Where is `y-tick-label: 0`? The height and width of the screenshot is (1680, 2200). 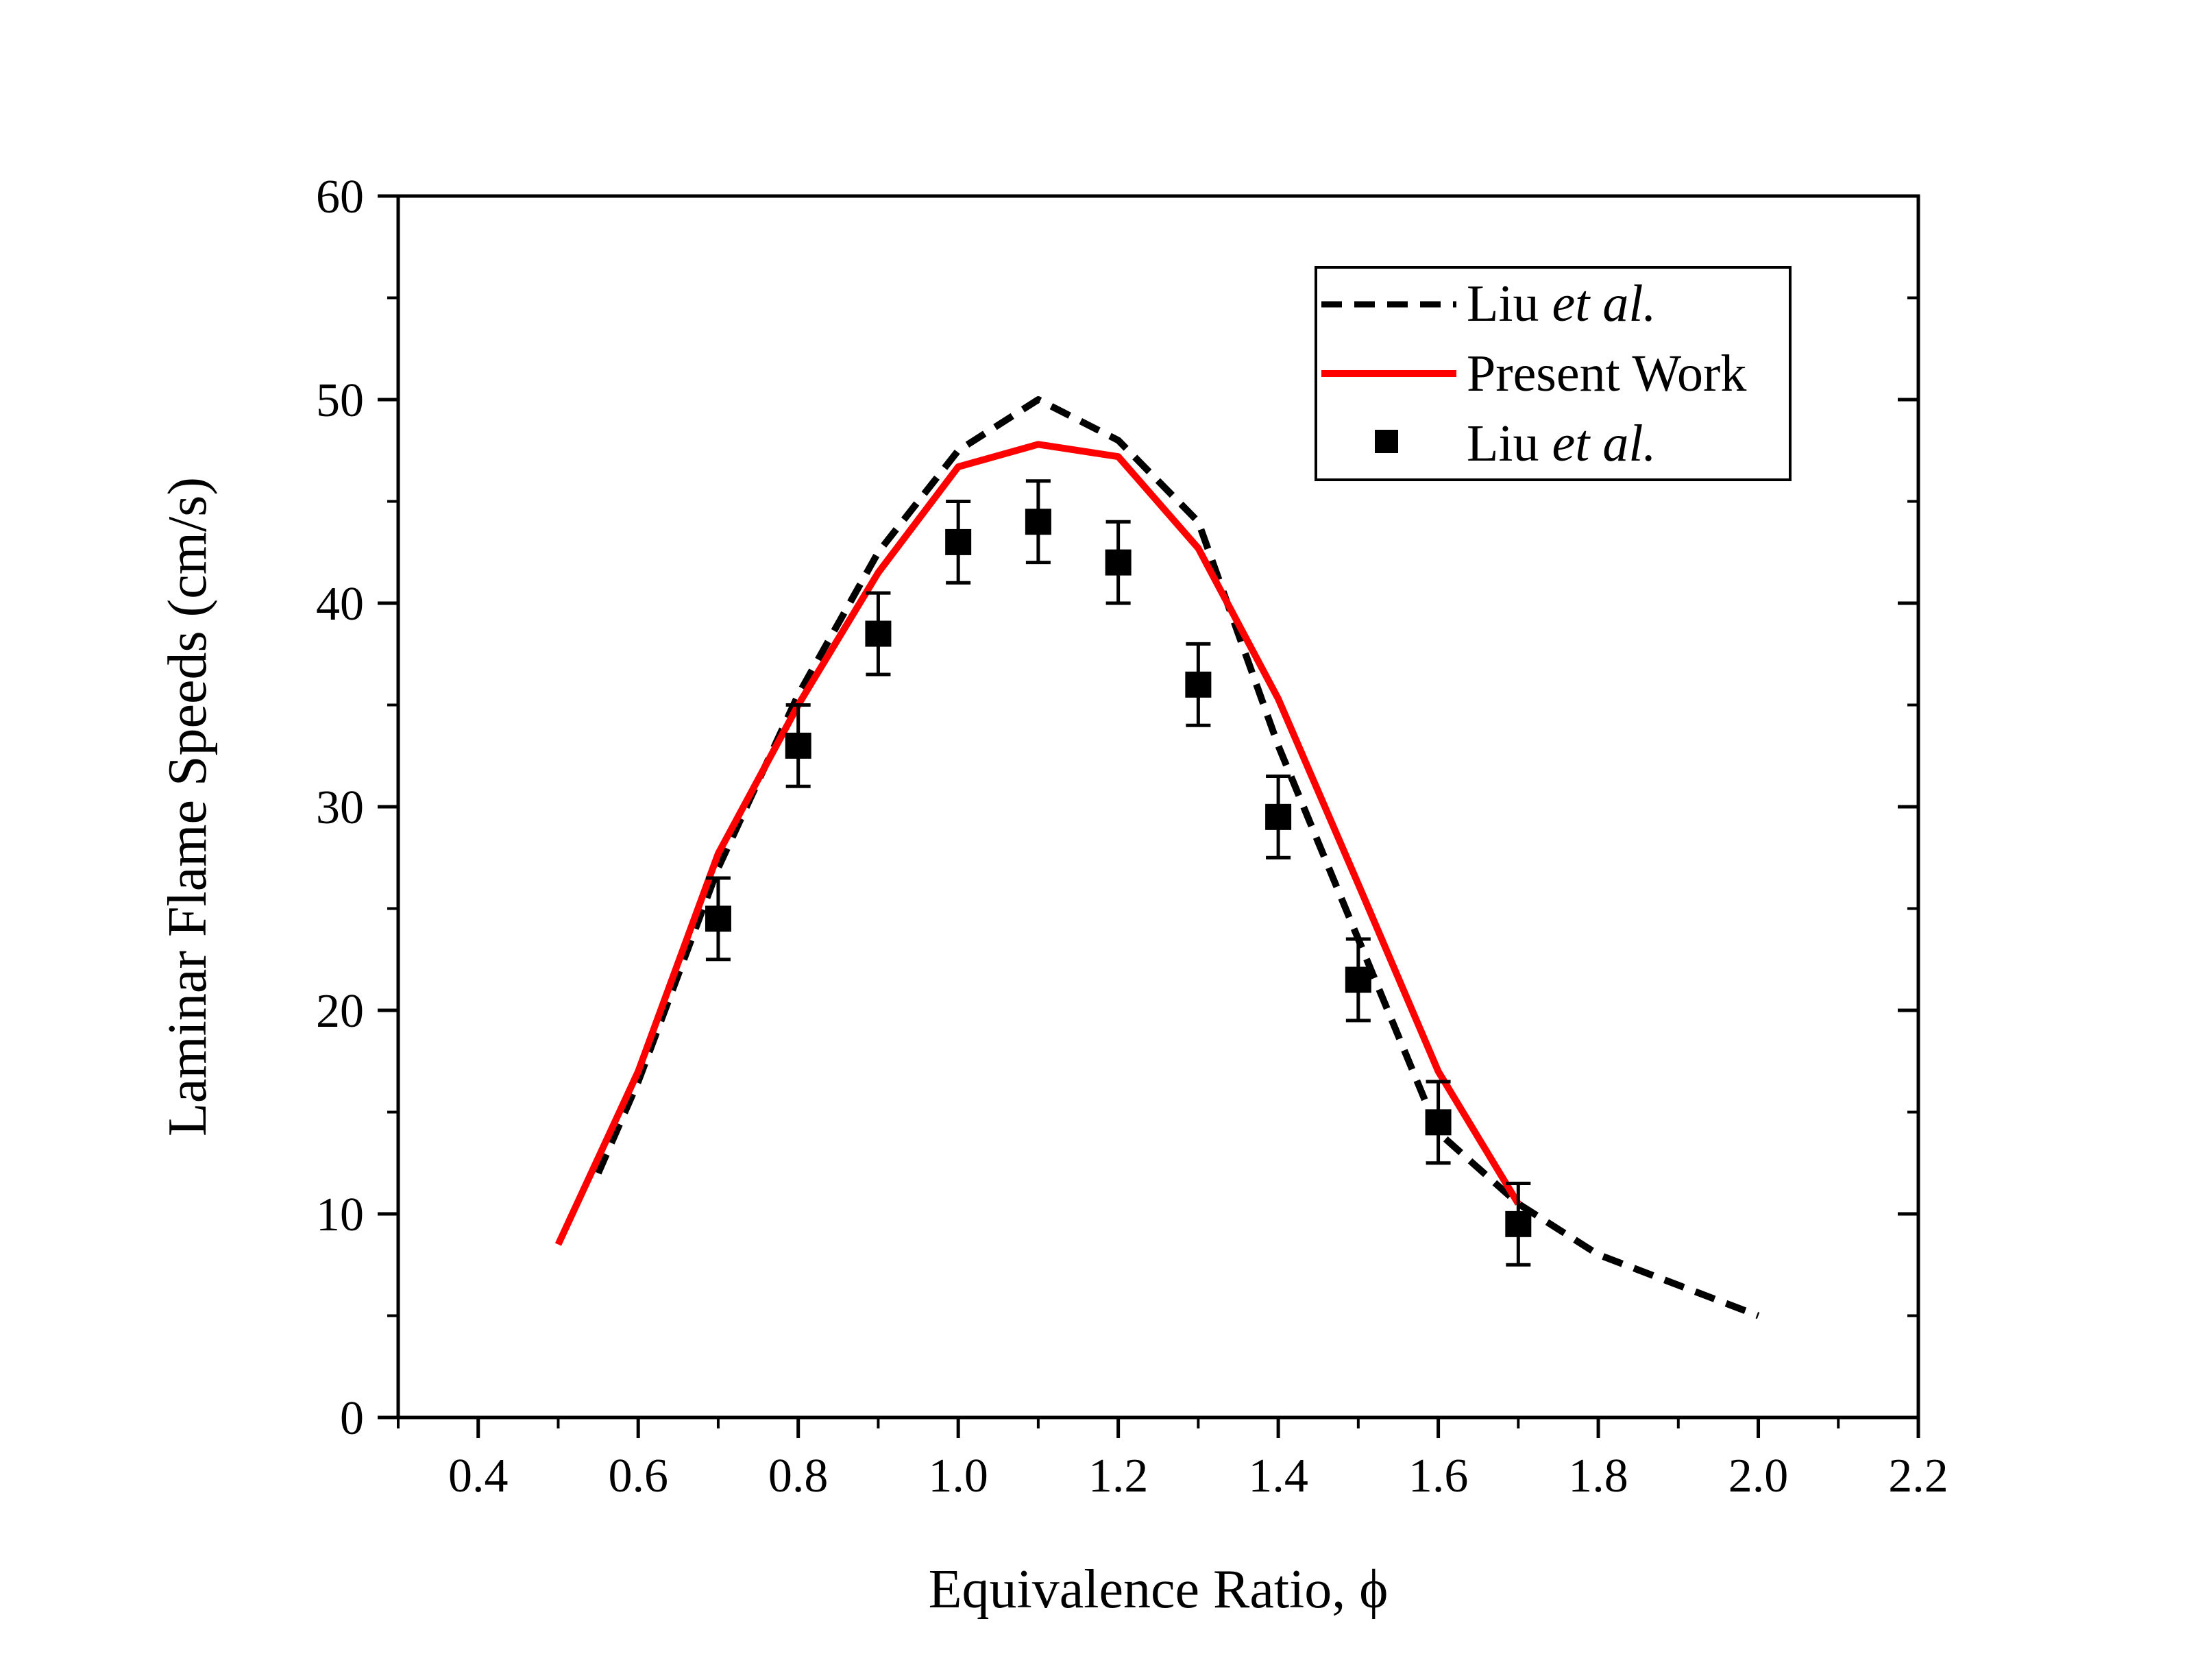
y-tick-label: 0 is located at coordinates (352, 1418).